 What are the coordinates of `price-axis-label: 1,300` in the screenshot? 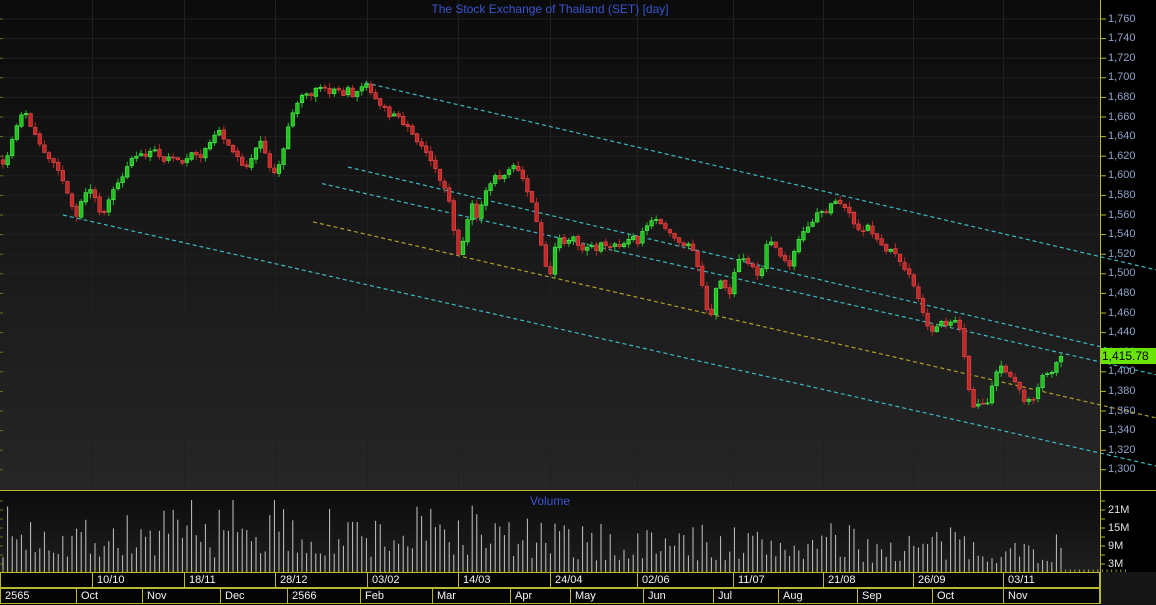 It's located at (1122, 469).